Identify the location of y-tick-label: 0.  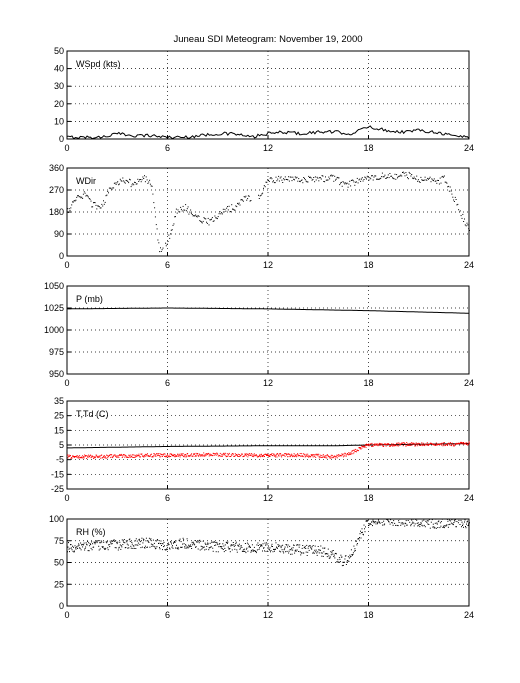
(61, 139).